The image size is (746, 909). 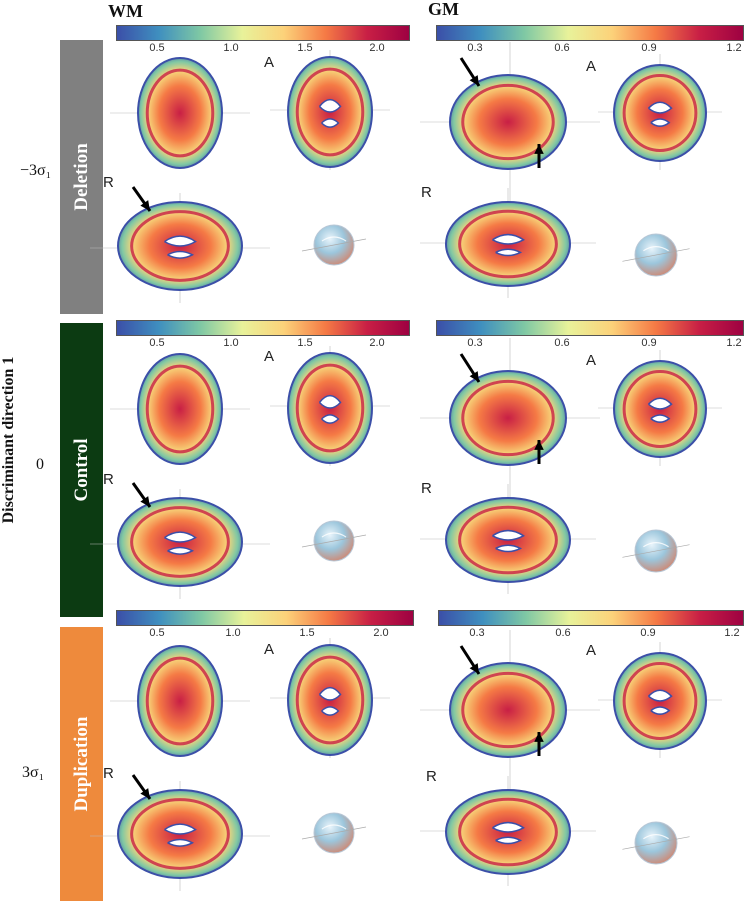 What do you see at coordinates (307, 633) in the screenshot?
I see `tick-wm-3c: 1.5` at bounding box center [307, 633].